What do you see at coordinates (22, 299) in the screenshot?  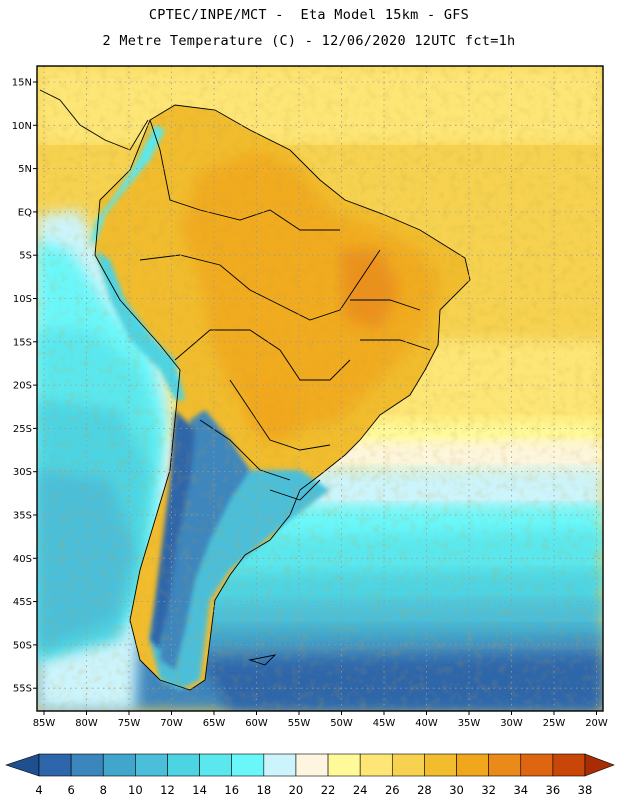 I see `latitude-label: 10S` at bounding box center [22, 299].